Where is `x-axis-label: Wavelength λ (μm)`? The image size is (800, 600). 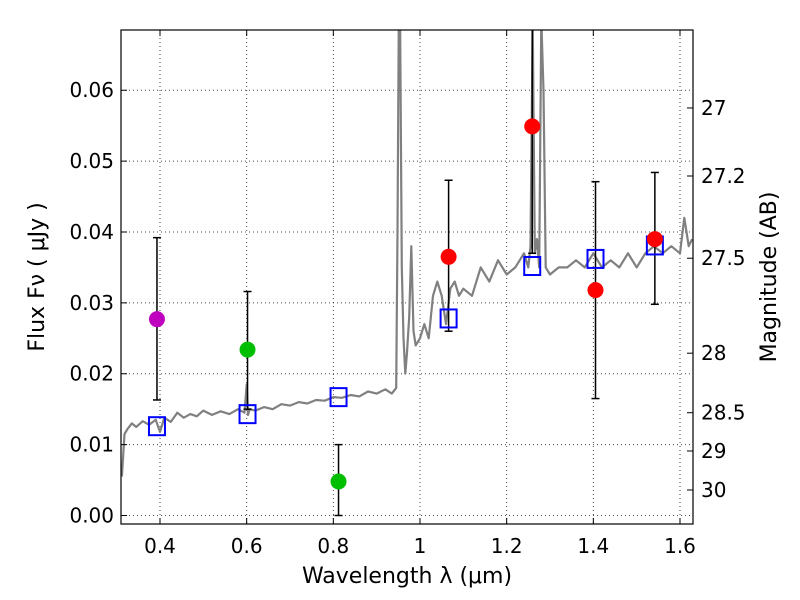 x-axis-label: Wavelength λ (μm) is located at coordinates (407, 576).